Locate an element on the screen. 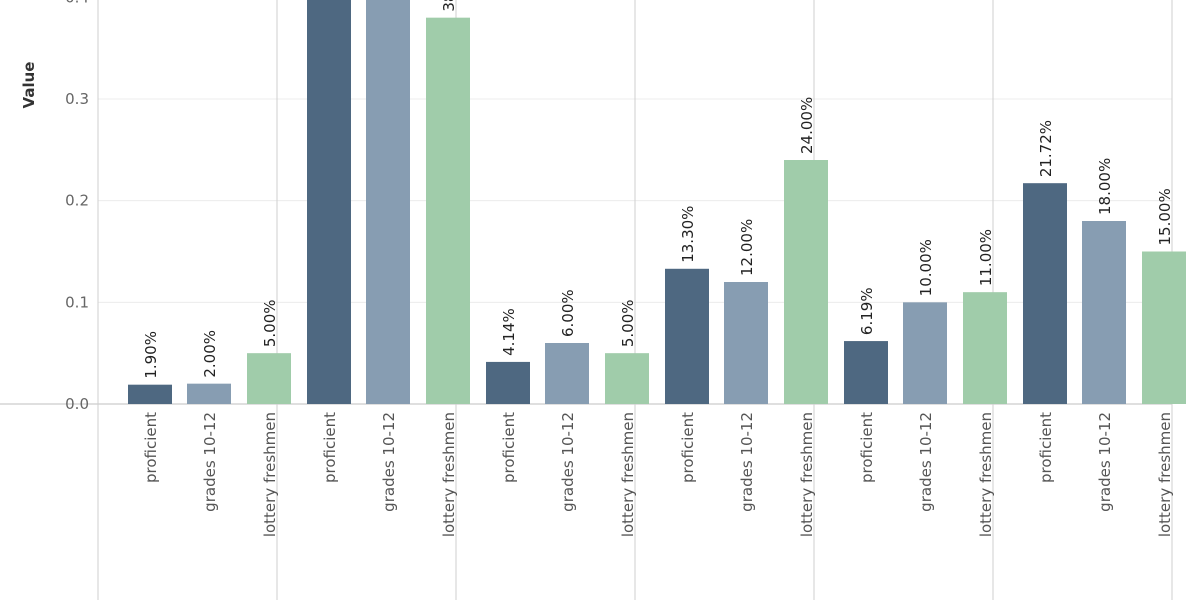 This screenshot has height=600, width=1200. data-label: 21.72% is located at coordinates (1046, 148).